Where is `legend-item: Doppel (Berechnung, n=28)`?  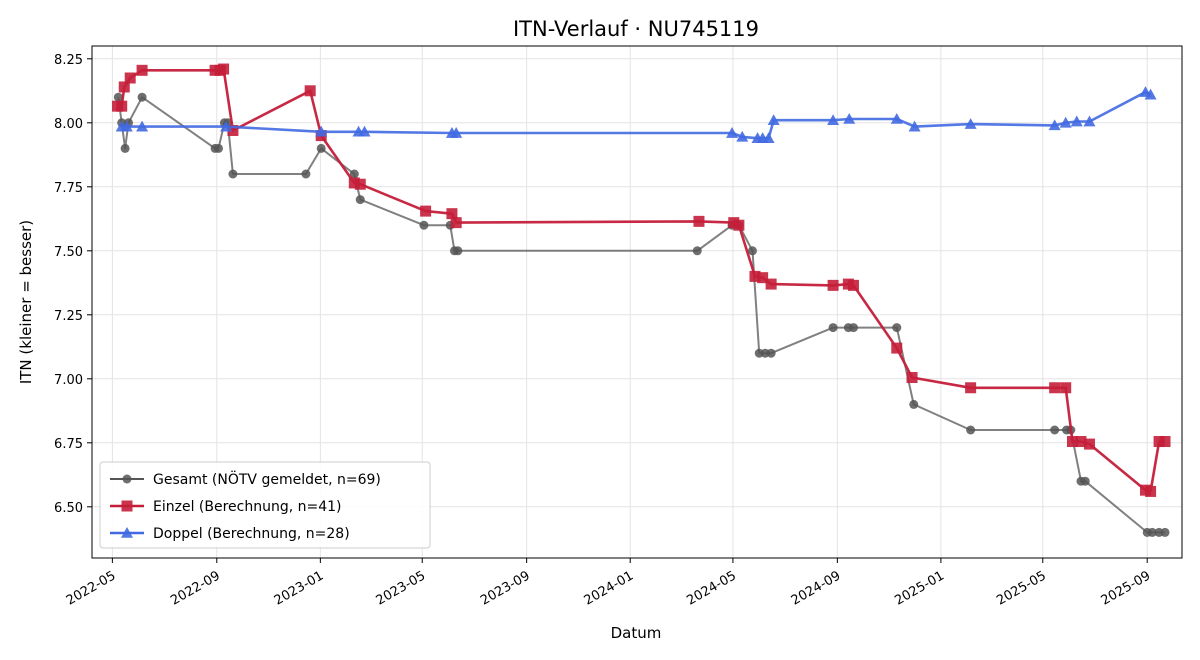 legend-item: Doppel (Berechnung, n=28) is located at coordinates (230, 534).